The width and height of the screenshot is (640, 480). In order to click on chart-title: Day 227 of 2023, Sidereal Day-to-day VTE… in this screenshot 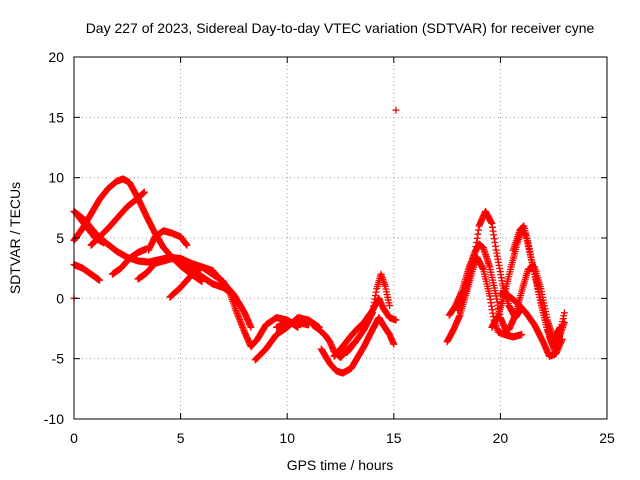, I will do `click(340, 28)`.